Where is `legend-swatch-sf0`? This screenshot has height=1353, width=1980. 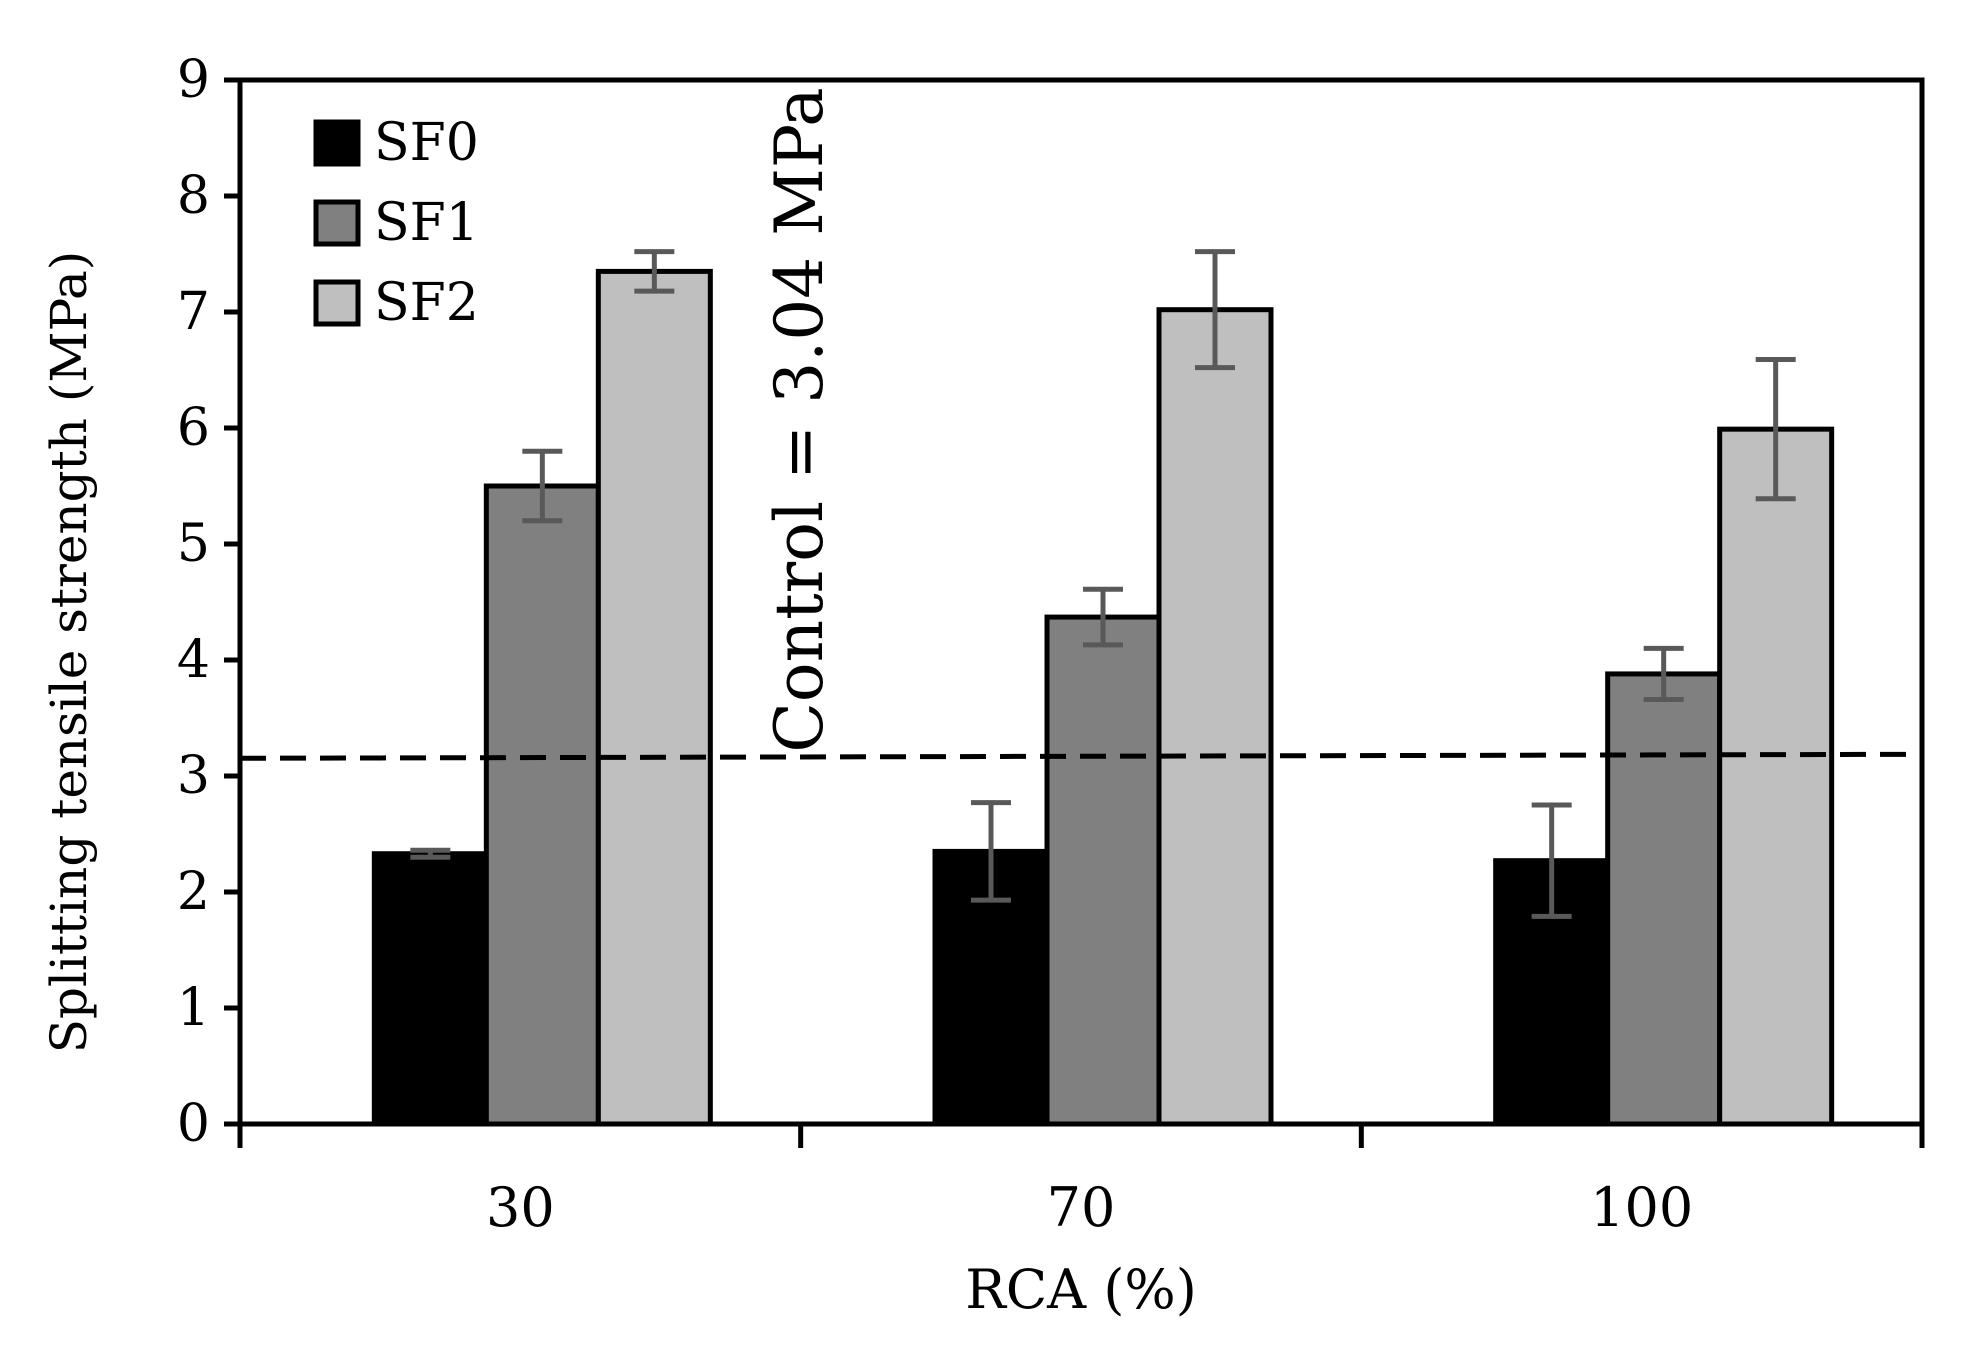 legend-swatch-sf0 is located at coordinates (337, 143).